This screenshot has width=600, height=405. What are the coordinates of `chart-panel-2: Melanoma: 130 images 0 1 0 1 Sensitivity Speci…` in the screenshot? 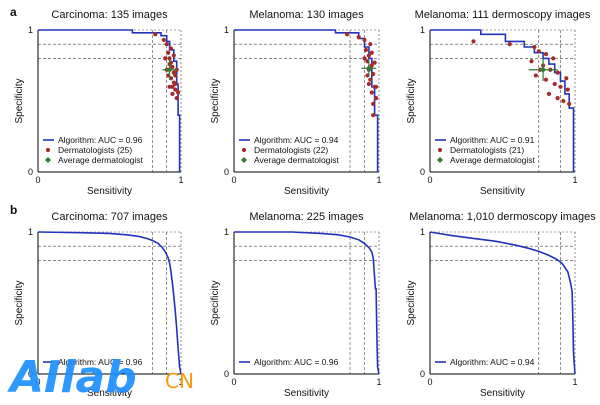 It's located at (296, 103).